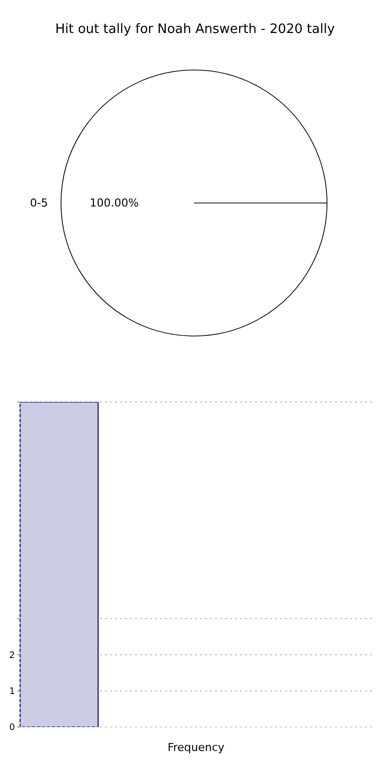  What do you see at coordinates (114, 203) in the screenshot?
I see `data-label: 100.00%` at bounding box center [114, 203].